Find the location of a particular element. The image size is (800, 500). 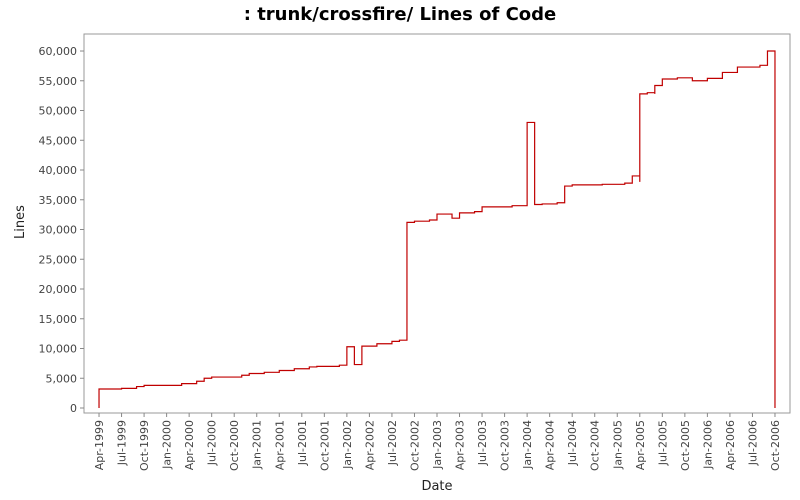

x-tick-label: Apr-2001 is located at coordinates (279, 445).